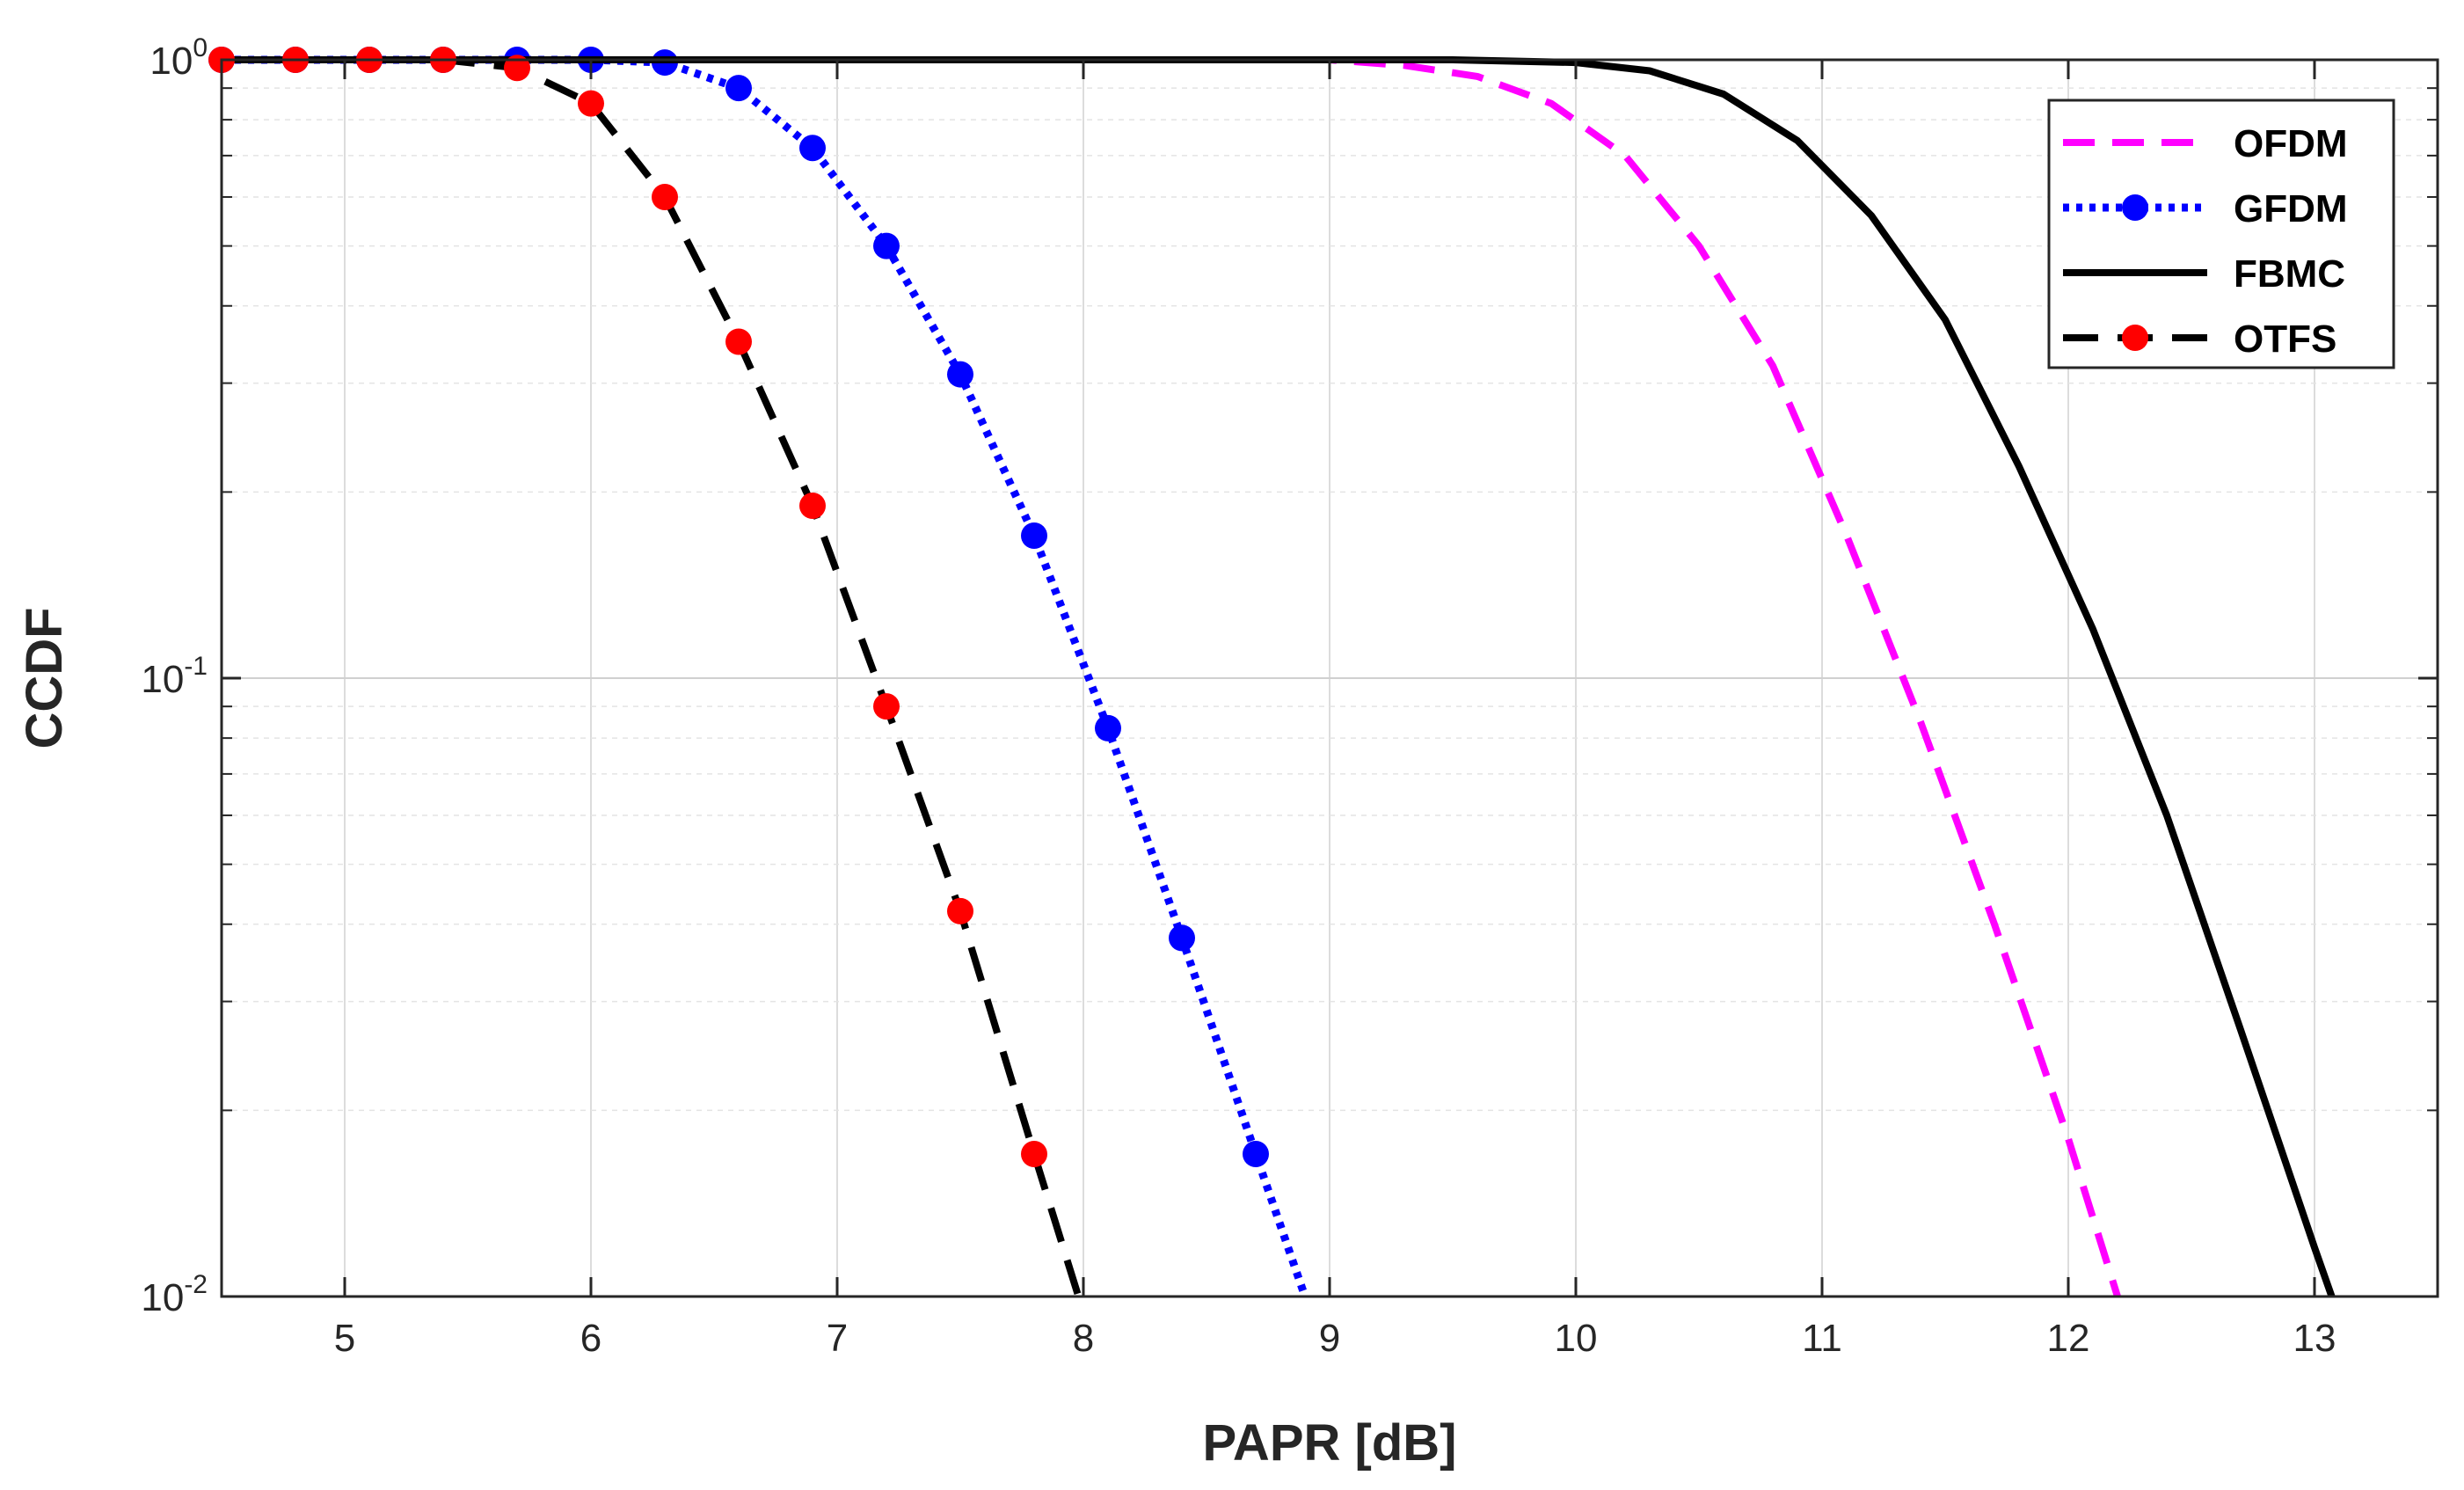 This screenshot has height=1490, width=2464. What do you see at coordinates (2289, 274) in the screenshot?
I see `legend-label-fbmc: FBMC` at bounding box center [2289, 274].